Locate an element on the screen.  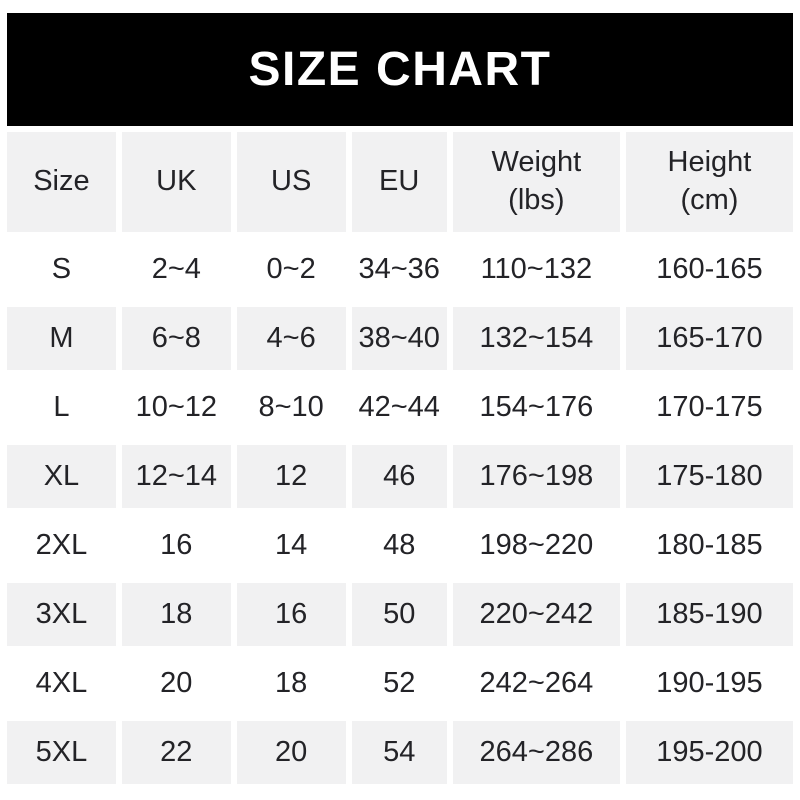
col-header-eu: EU is located at coordinates (399, 182).